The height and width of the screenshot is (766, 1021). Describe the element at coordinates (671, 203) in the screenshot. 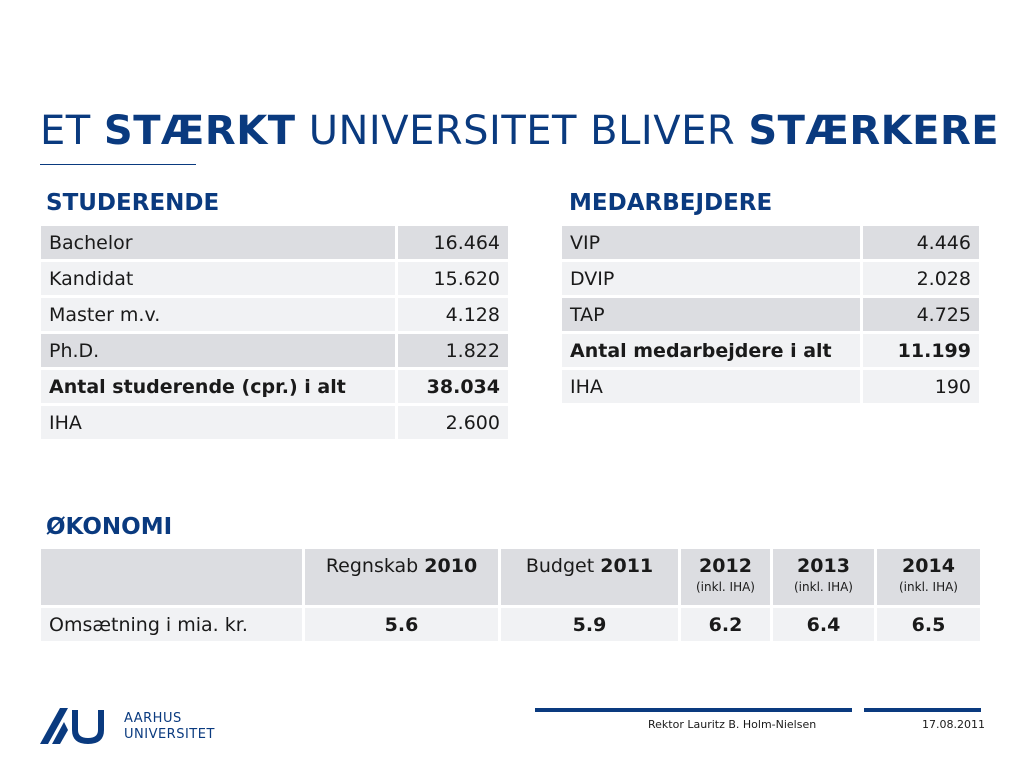

I see `medarbejdere-heading: MEDARBEJDERE` at that location.